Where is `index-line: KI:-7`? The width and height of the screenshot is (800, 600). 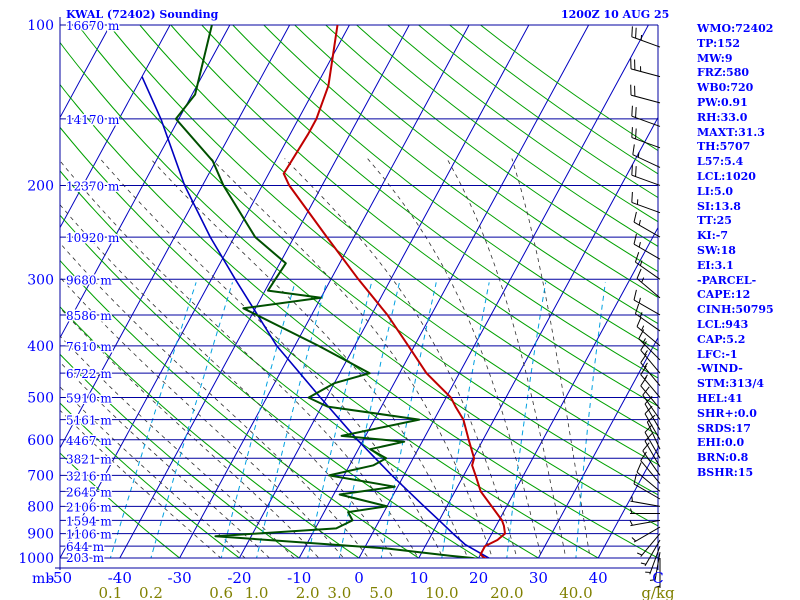
index-line: KI:-7 is located at coordinates (712, 236).